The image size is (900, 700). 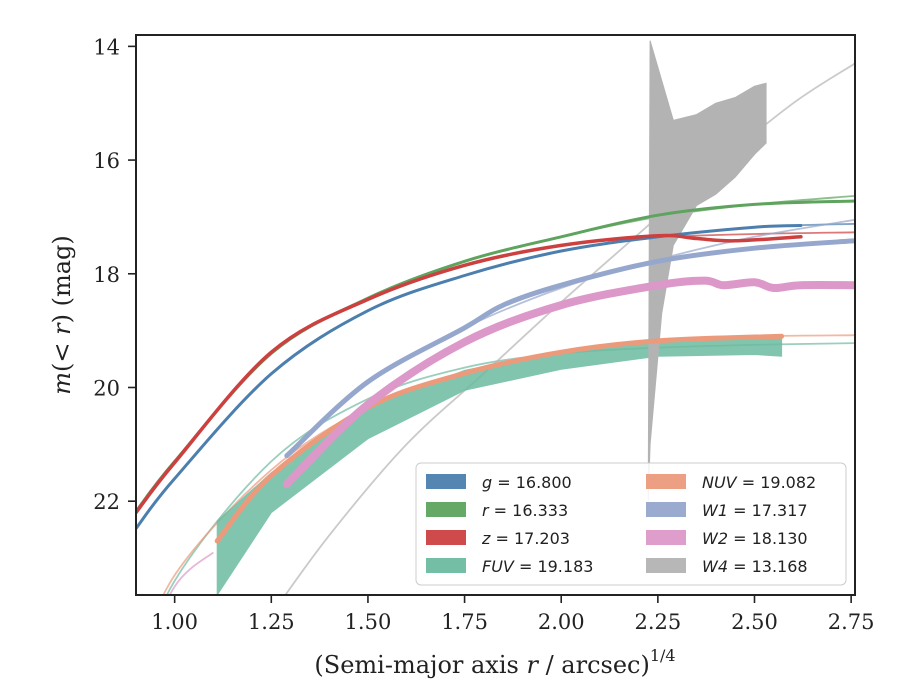 I want to click on legend-label-r: r = 16.333, so click(x=525, y=510).